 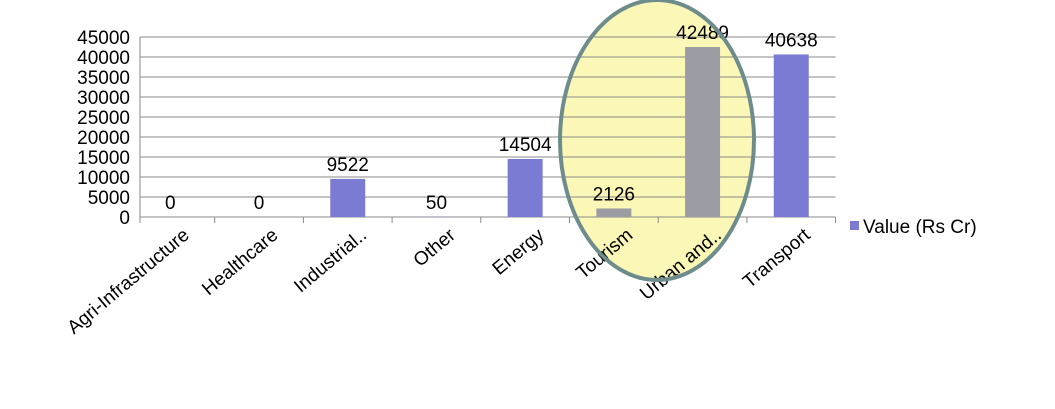 I want to click on y-tick-label: 45000, so click(x=103, y=38).